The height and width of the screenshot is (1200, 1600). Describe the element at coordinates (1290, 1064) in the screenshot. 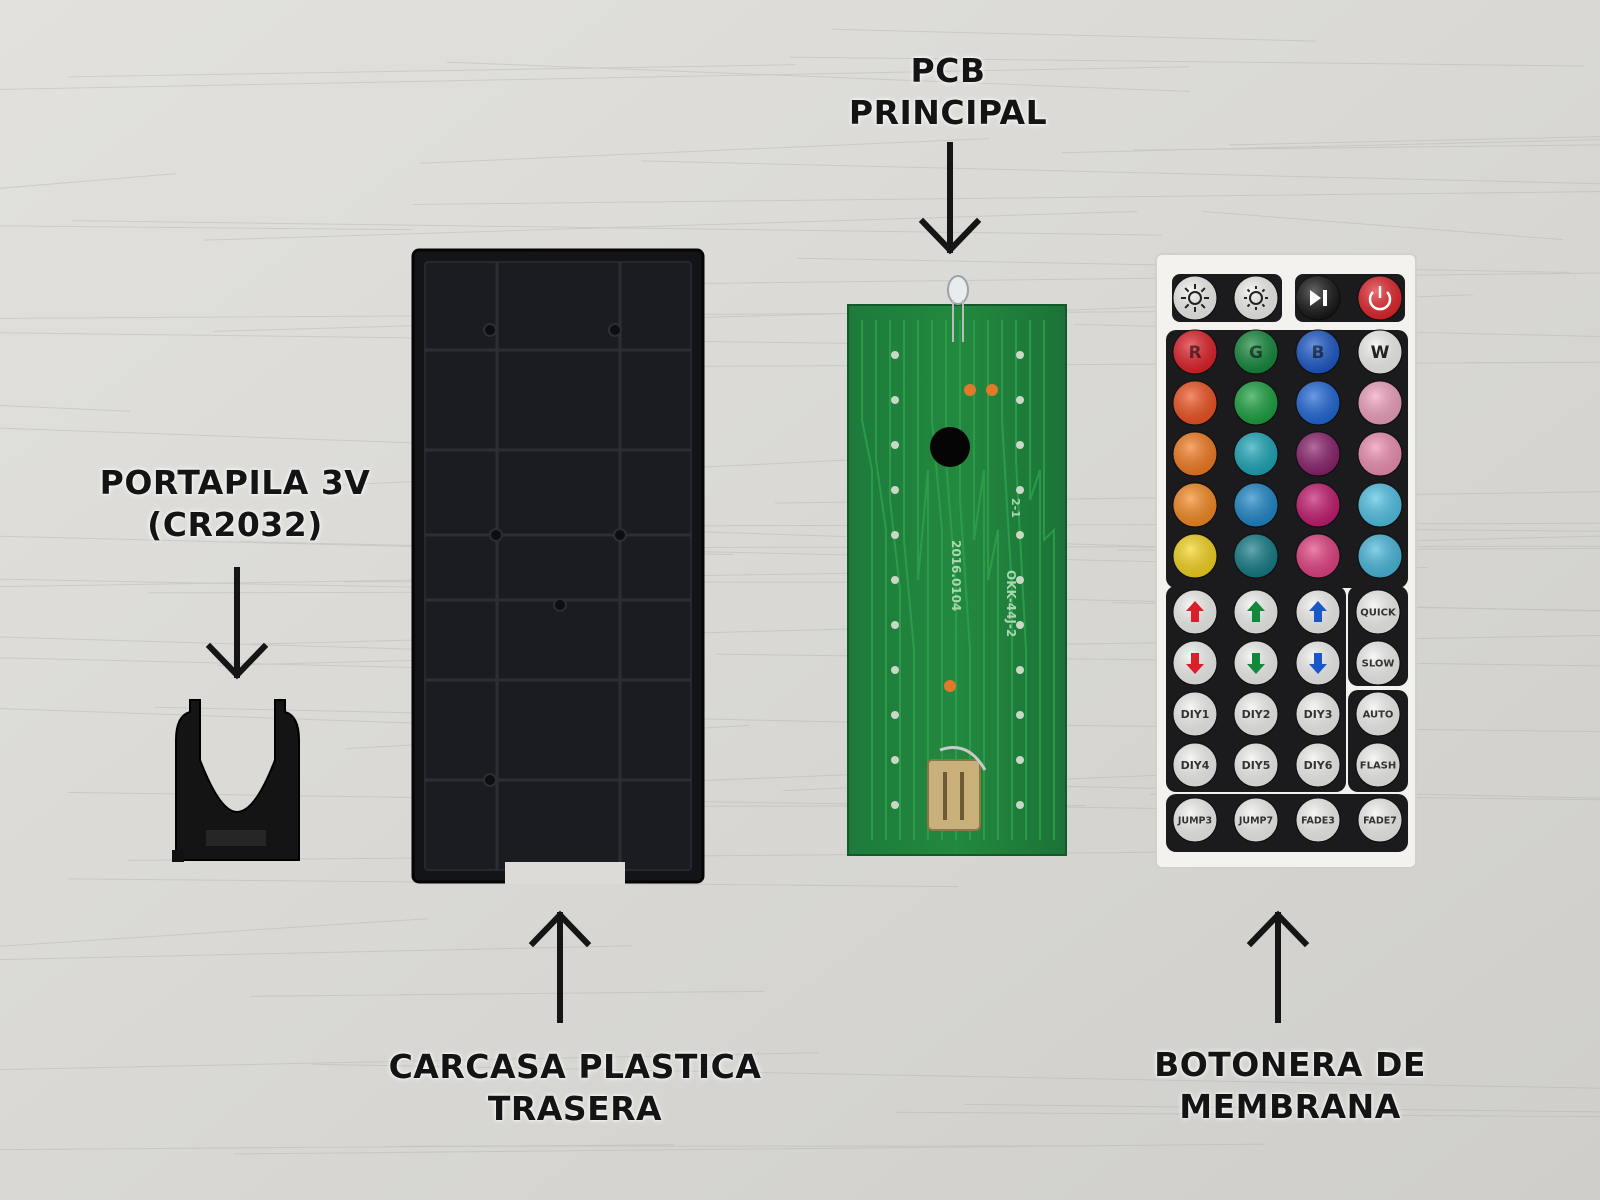

I see `label-membrane-keypad-line1: BOTONERA DE` at that location.